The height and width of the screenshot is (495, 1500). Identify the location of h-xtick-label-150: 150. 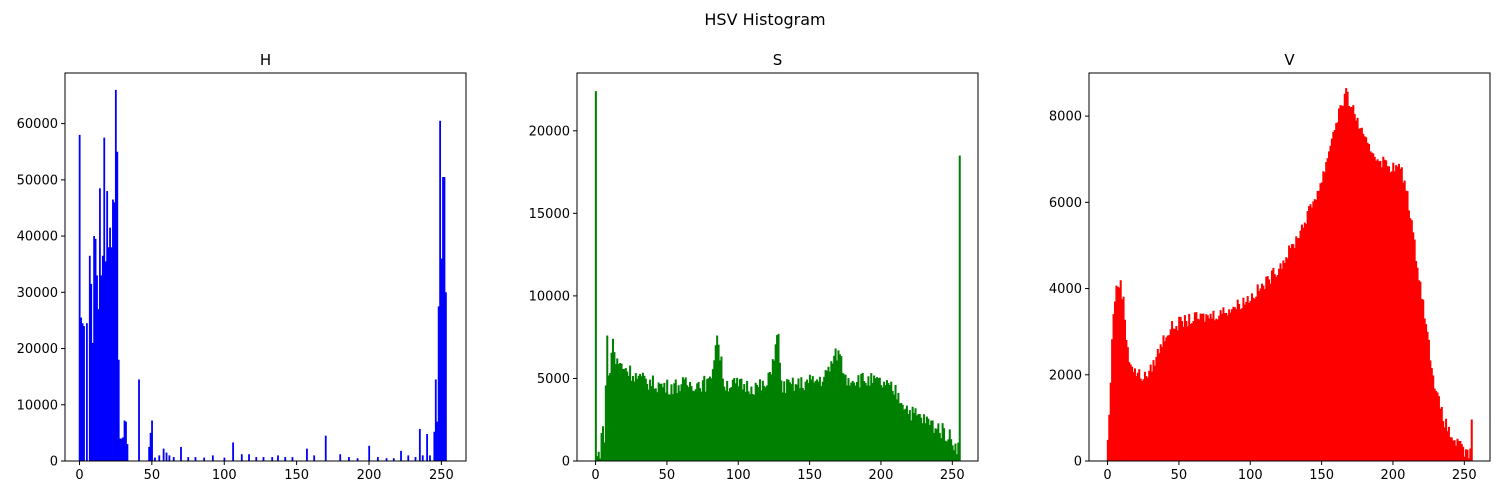
(296, 475).